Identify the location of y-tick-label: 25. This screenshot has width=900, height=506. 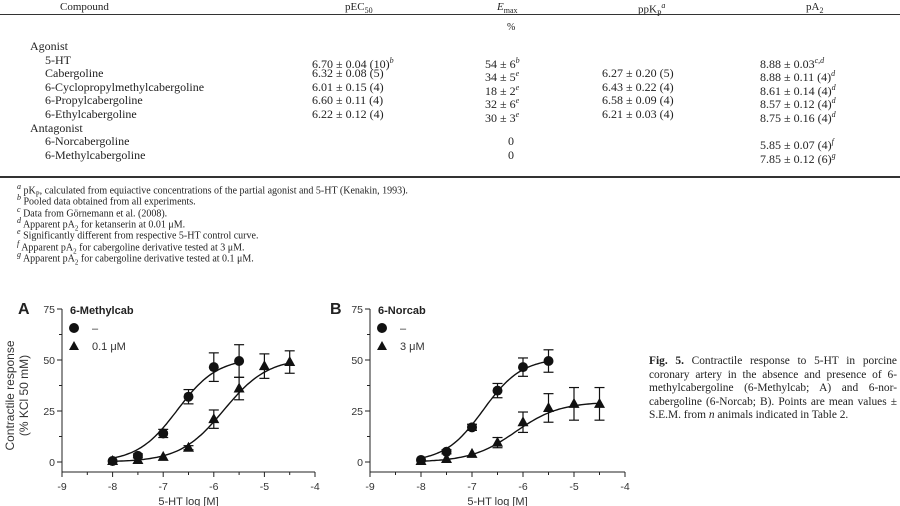
(357, 412).